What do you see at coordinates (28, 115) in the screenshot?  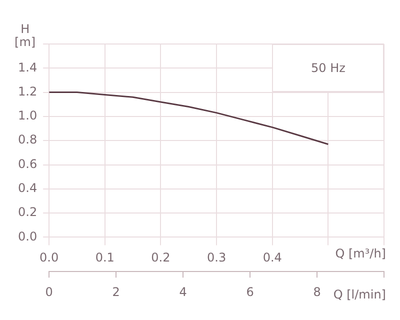 I see `y-tick-label: 1.0` at bounding box center [28, 115].